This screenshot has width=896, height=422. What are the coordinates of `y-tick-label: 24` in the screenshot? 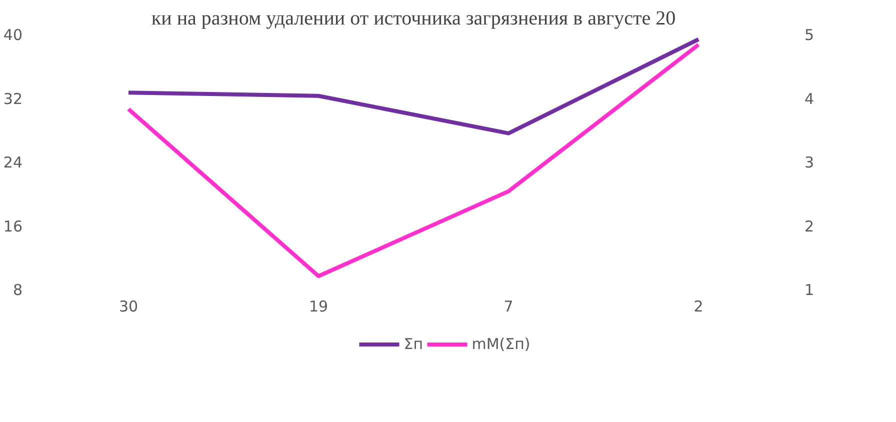 It's located at (13, 163).